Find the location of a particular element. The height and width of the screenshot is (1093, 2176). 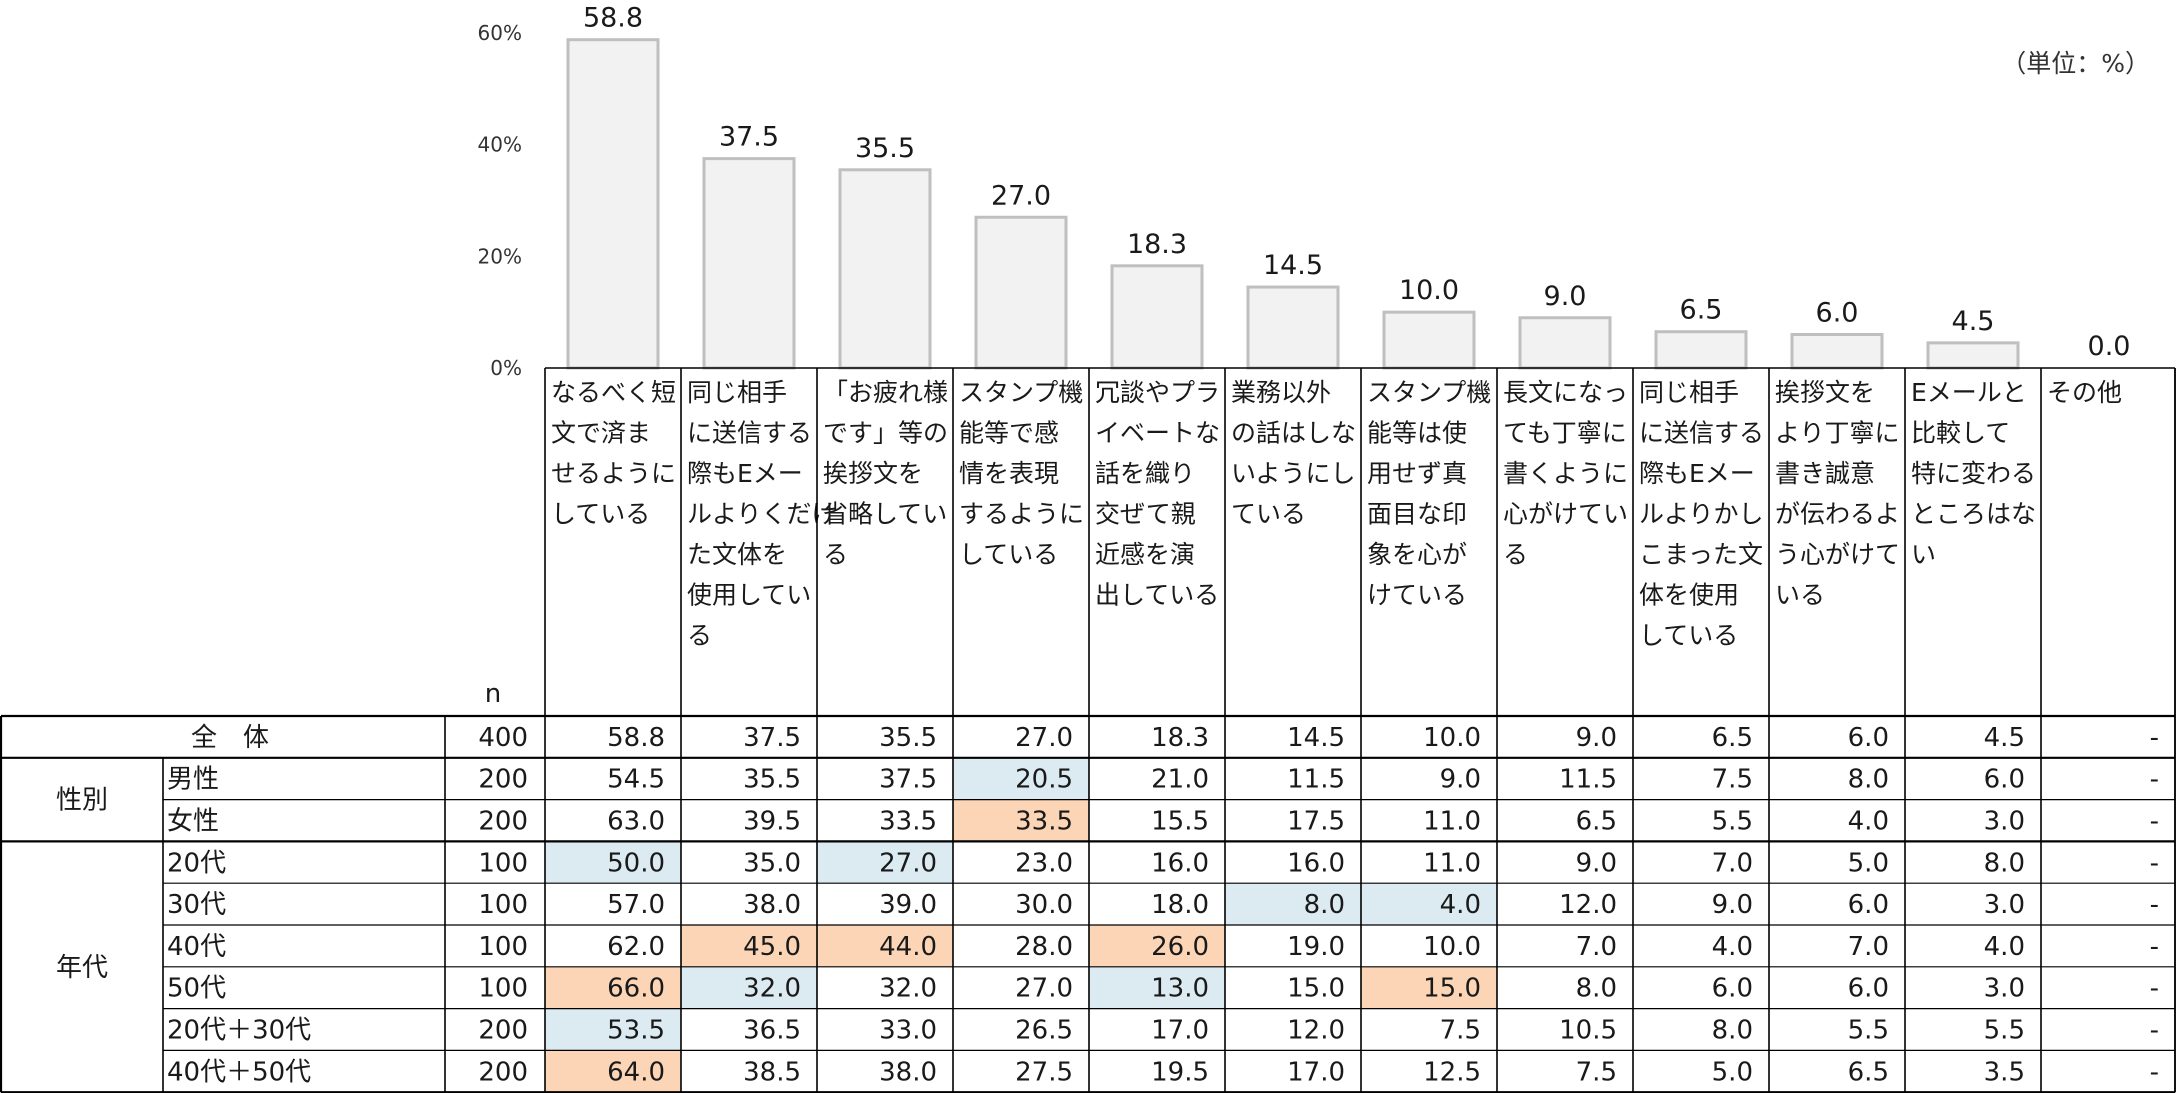

row-label: 40代＋50代 is located at coordinates (239, 1072).